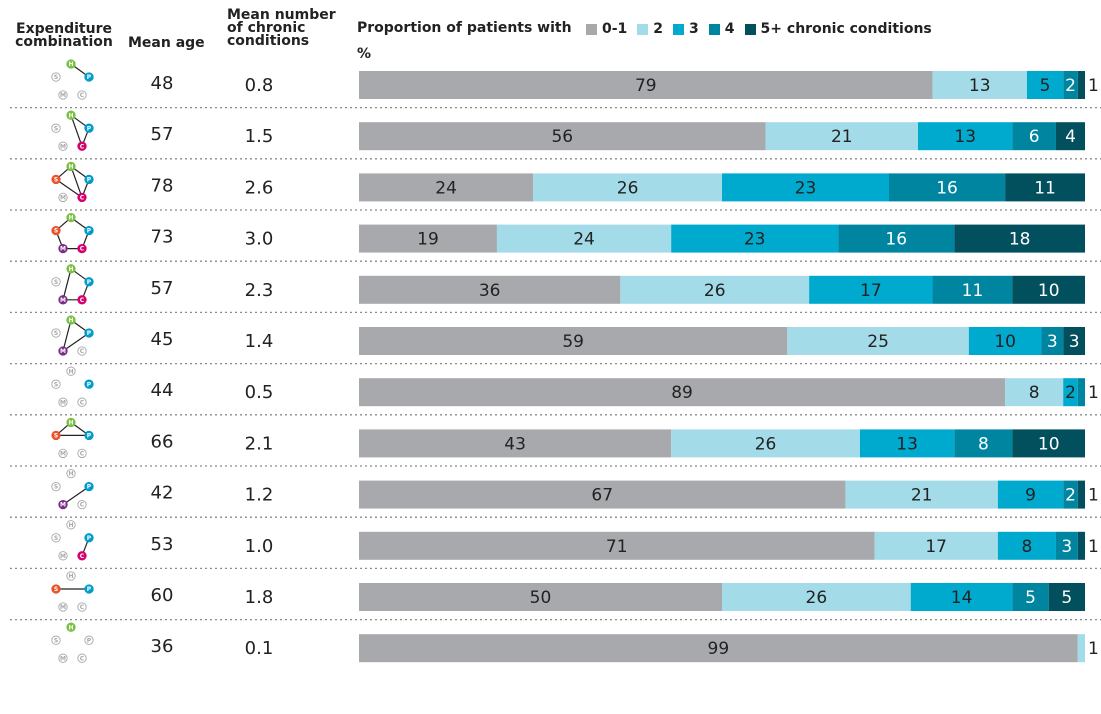 The width and height of the screenshot is (1101, 714). Describe the element at coordinates (555, 180) in the screenshot. I see `chart-row: H P C M S 78 2.6 24 26 23 16 11` at that location.